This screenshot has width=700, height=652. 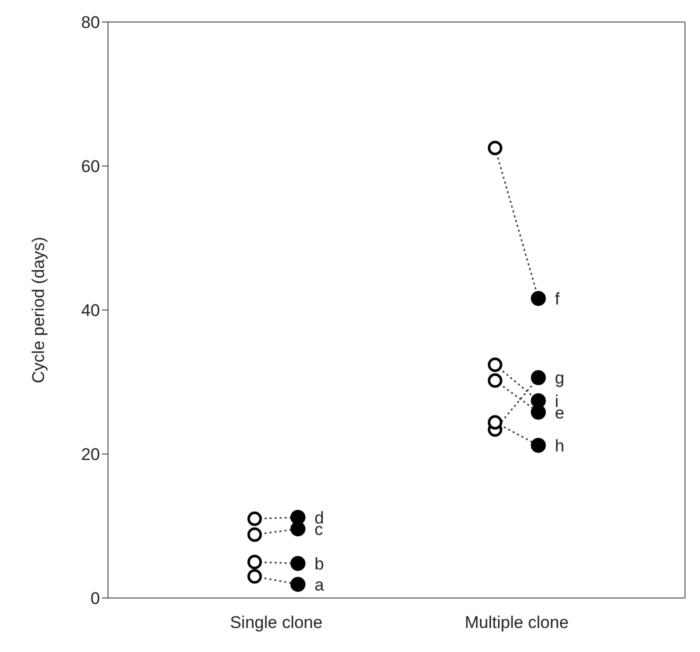 I want to click on data-label: a, so click(x=319, y=584).